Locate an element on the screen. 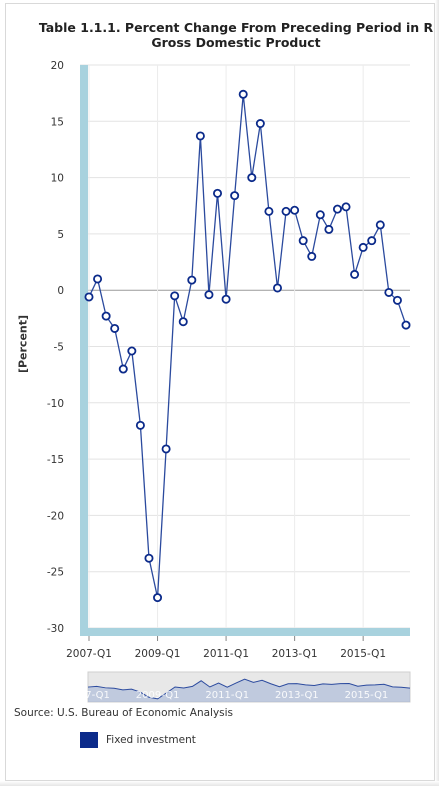  y-tick-label: -15 is located at coordinates (55, 460).